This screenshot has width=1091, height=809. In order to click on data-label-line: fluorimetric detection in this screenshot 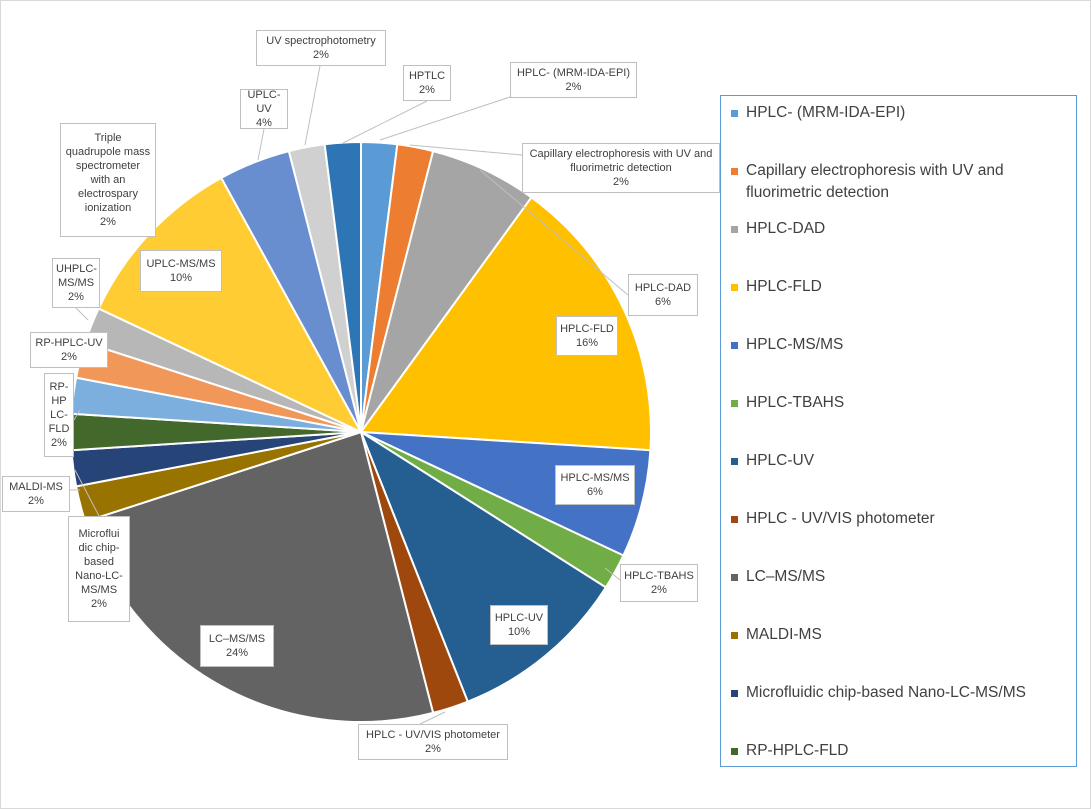, I will do `click(621, 168)`.